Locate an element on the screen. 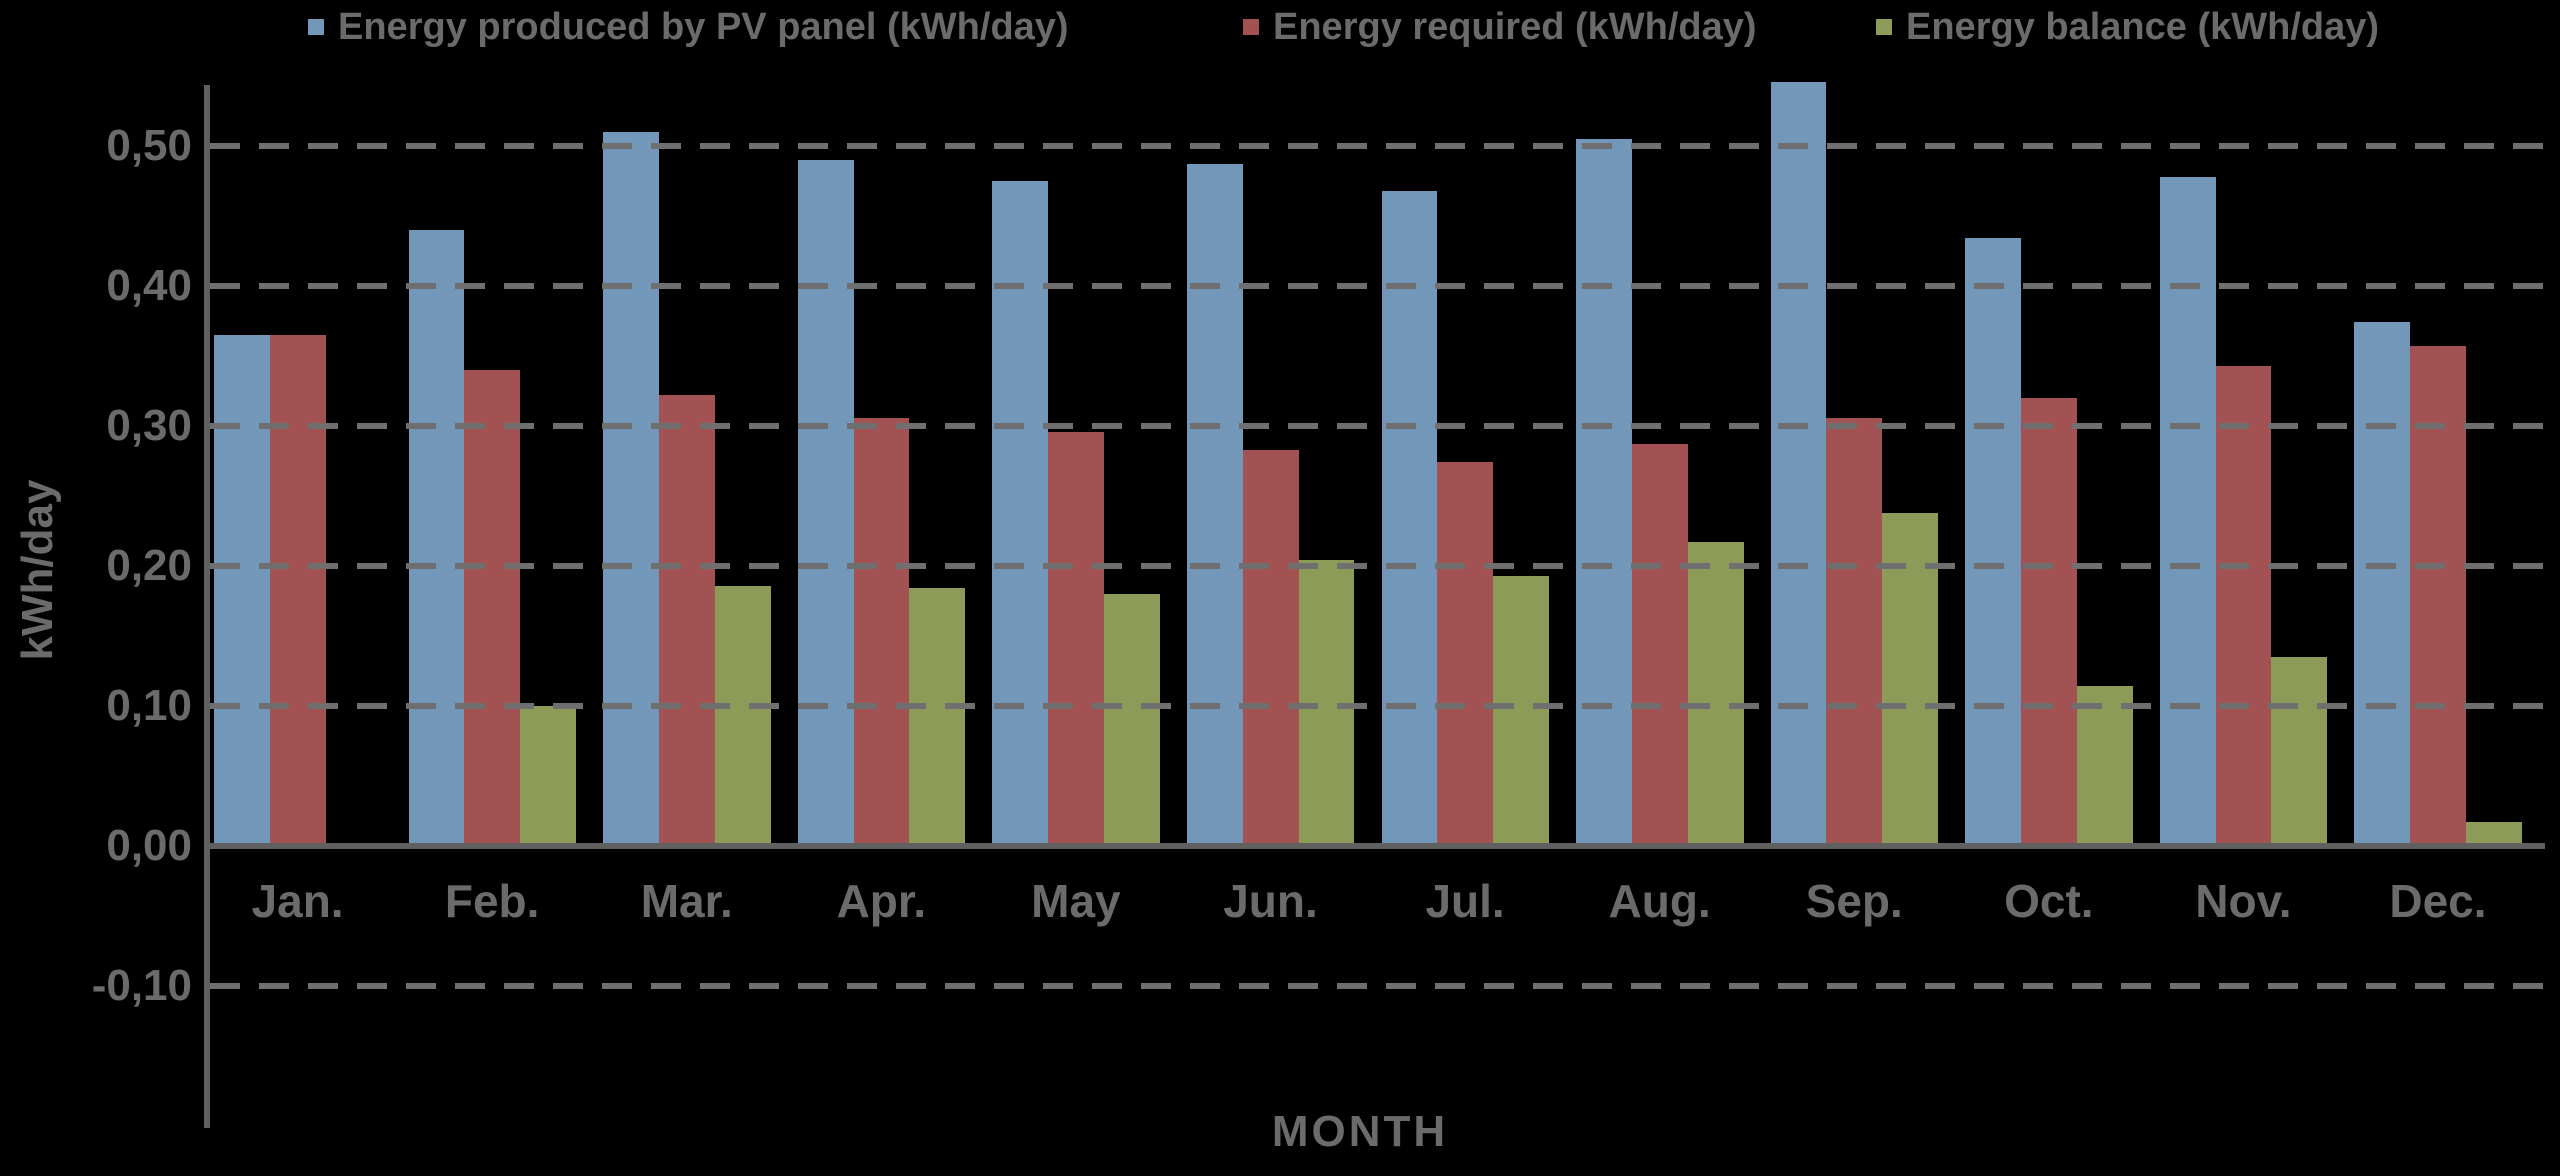  bar-mar-required is located at coordinates (686, 620).